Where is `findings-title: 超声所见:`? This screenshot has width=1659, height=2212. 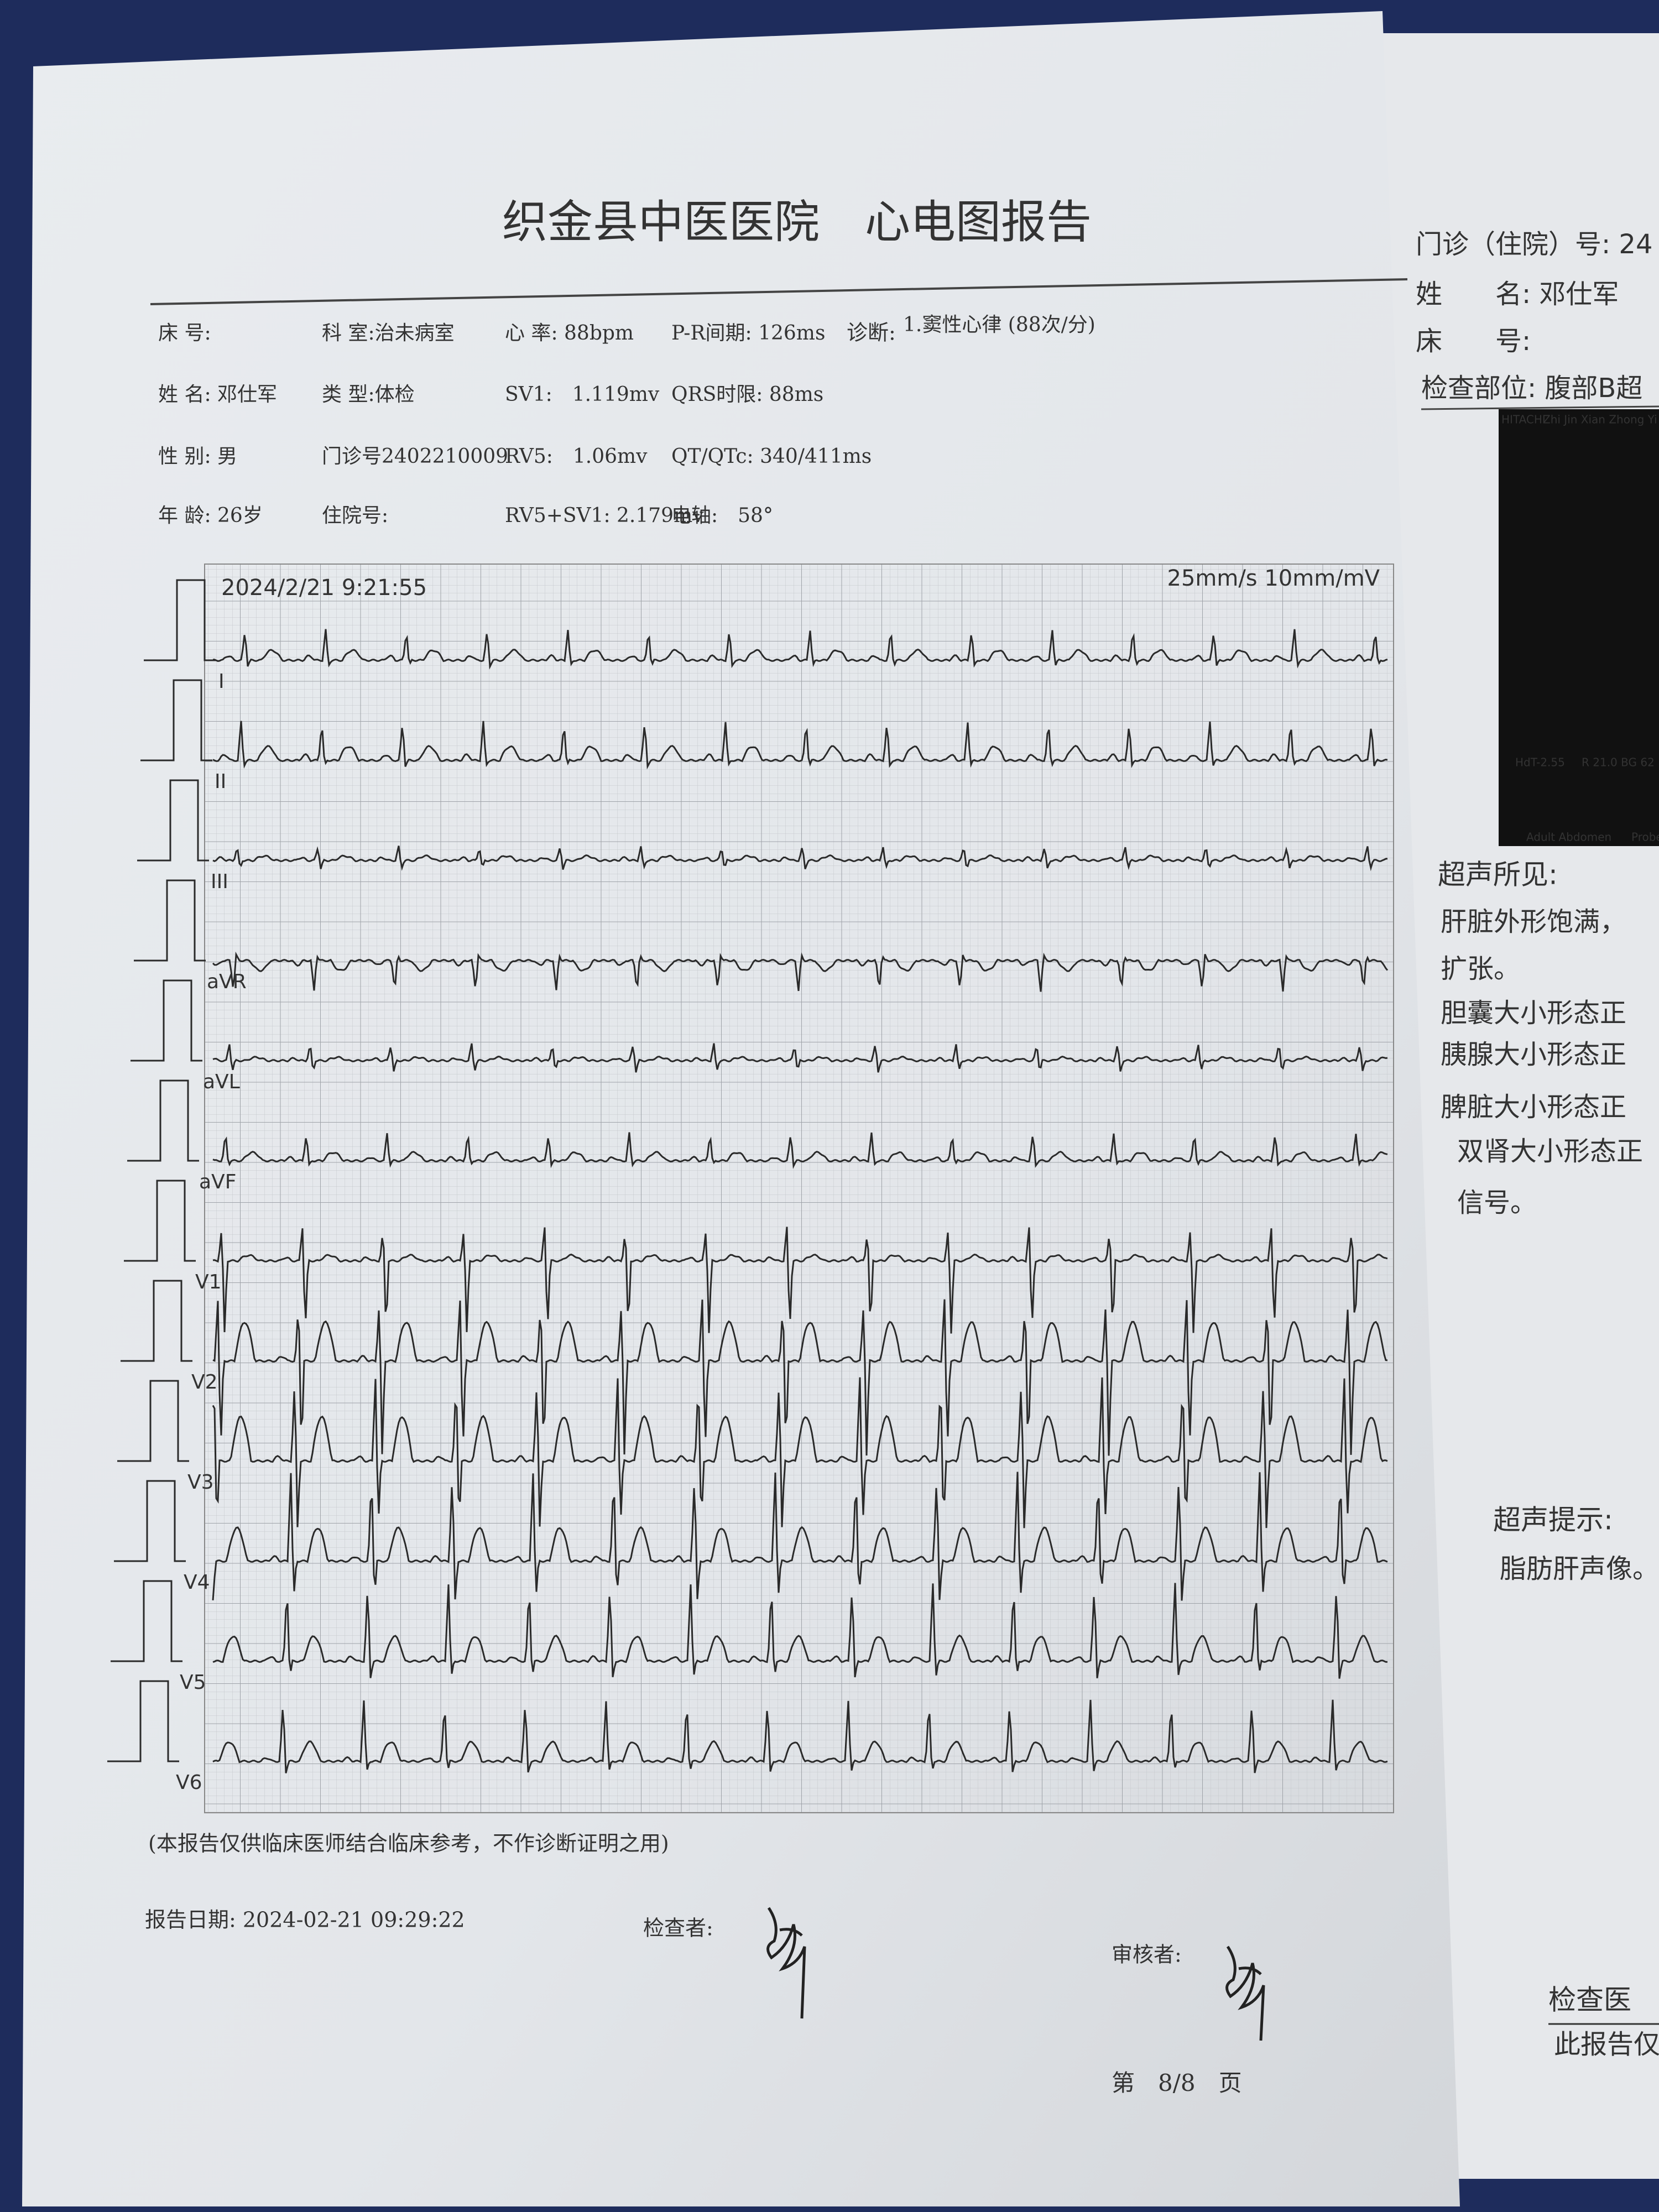
findings-title: 超声所见: is located at coordinates (1498, 875).